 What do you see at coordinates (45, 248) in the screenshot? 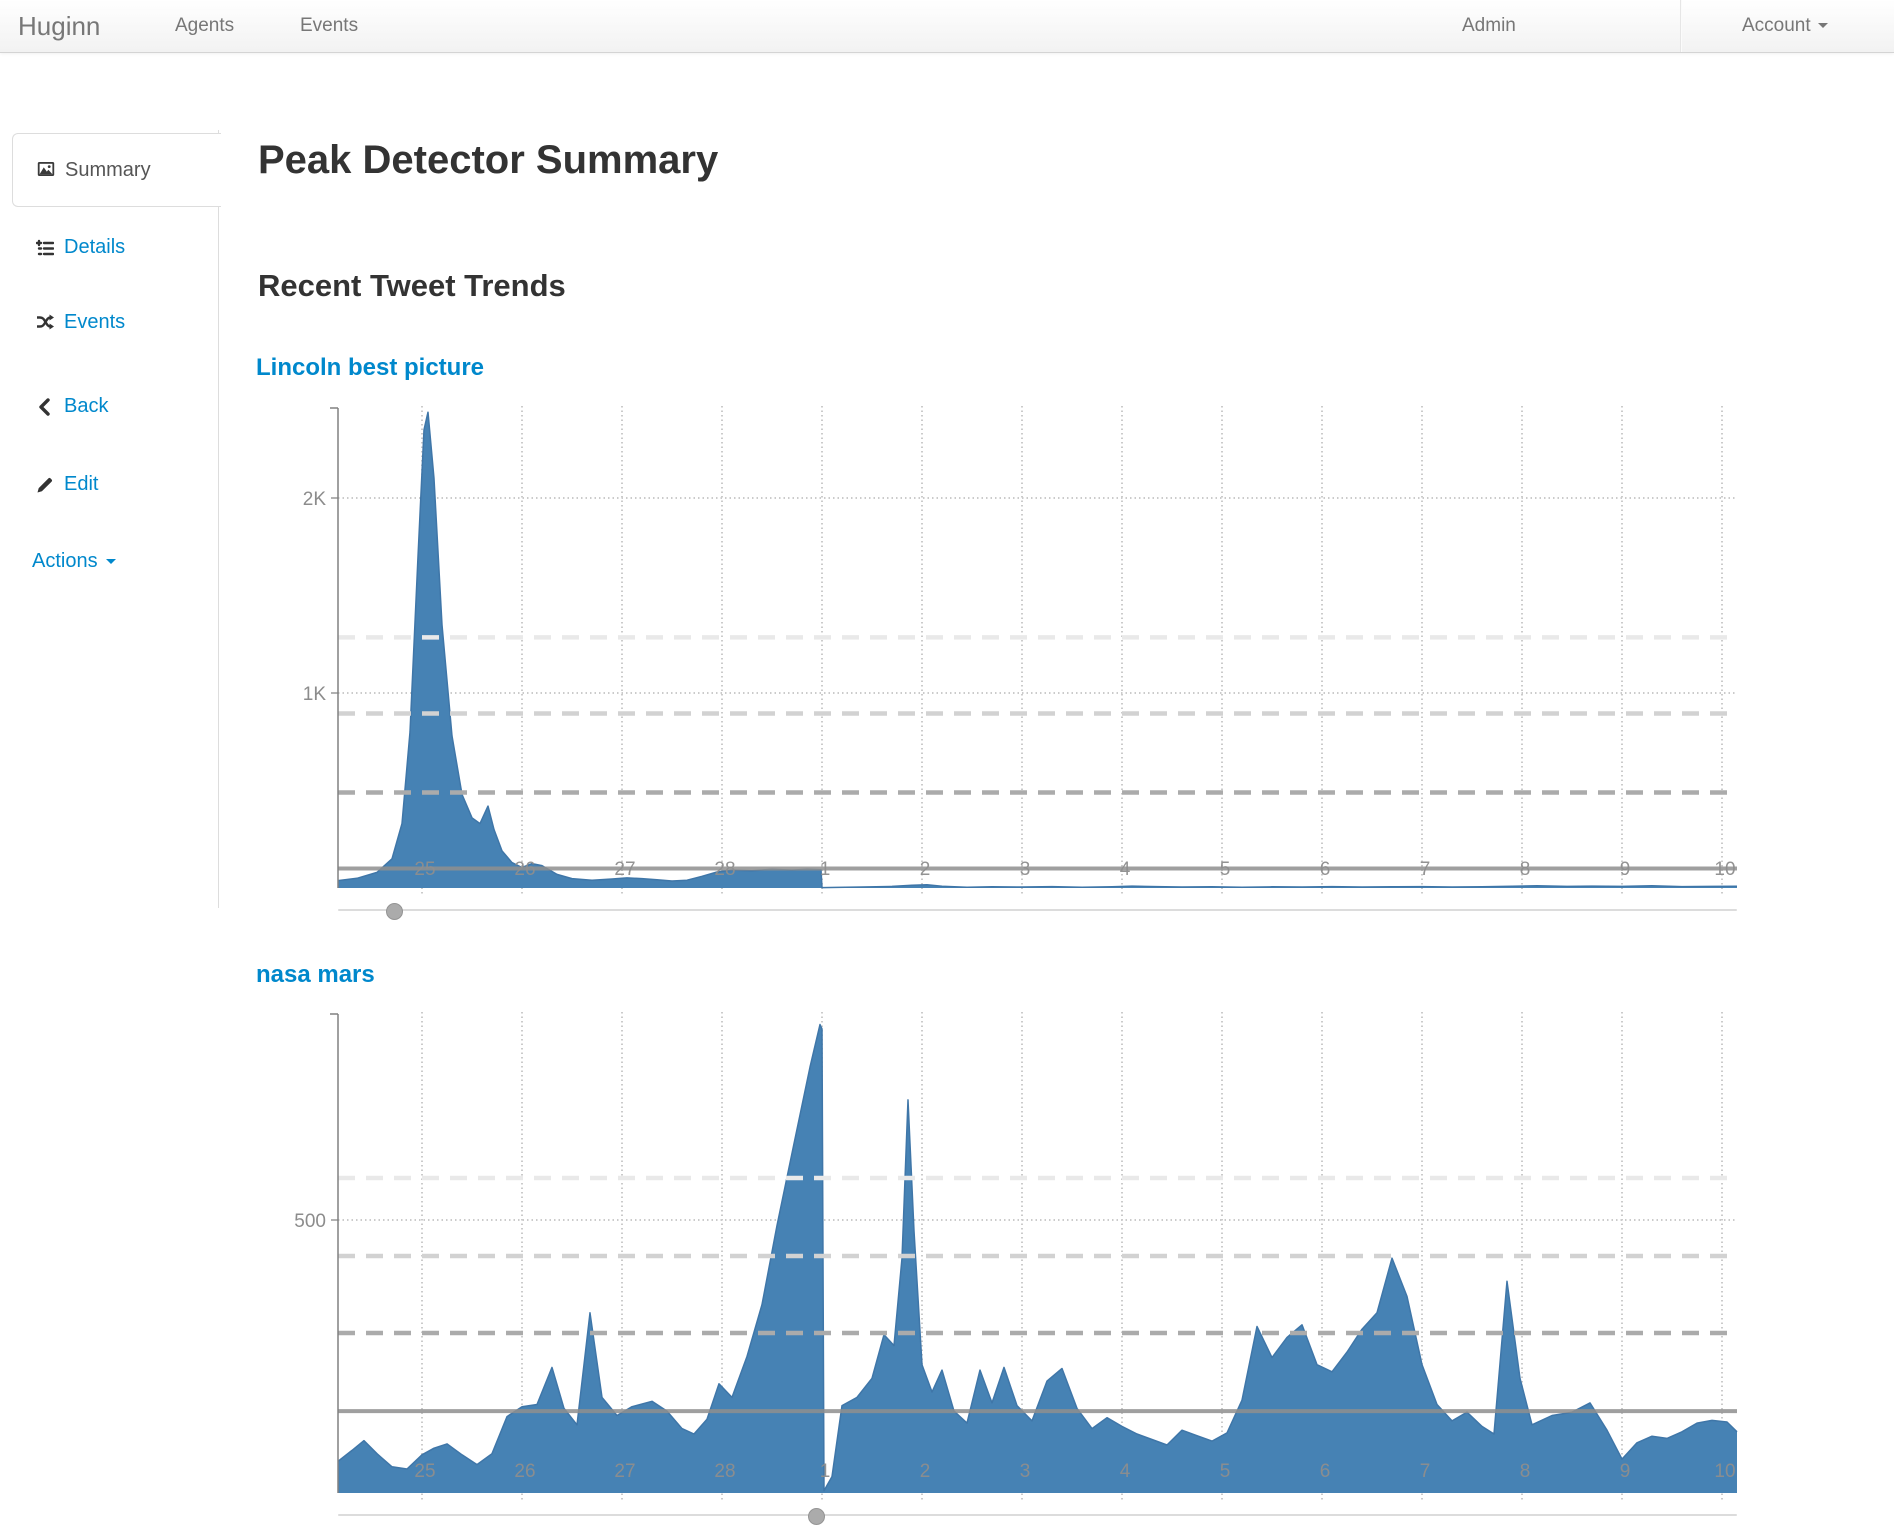
I see `details-icon` at bounding box center [45, 248].